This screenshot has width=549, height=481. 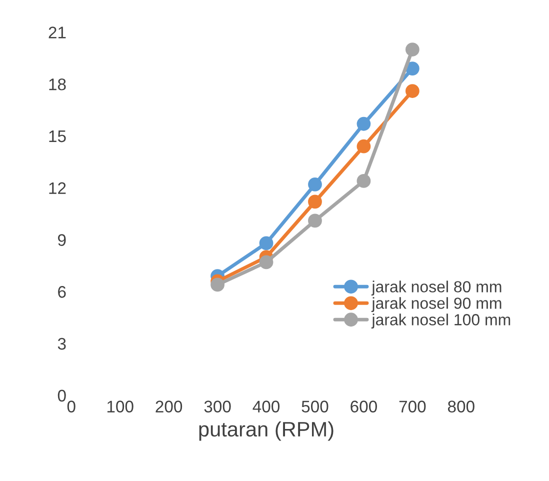 What do you see at coordinates (62, 292) in the screenshot?
I see `y-tick-label: 6` at bounding box center [62, 292].